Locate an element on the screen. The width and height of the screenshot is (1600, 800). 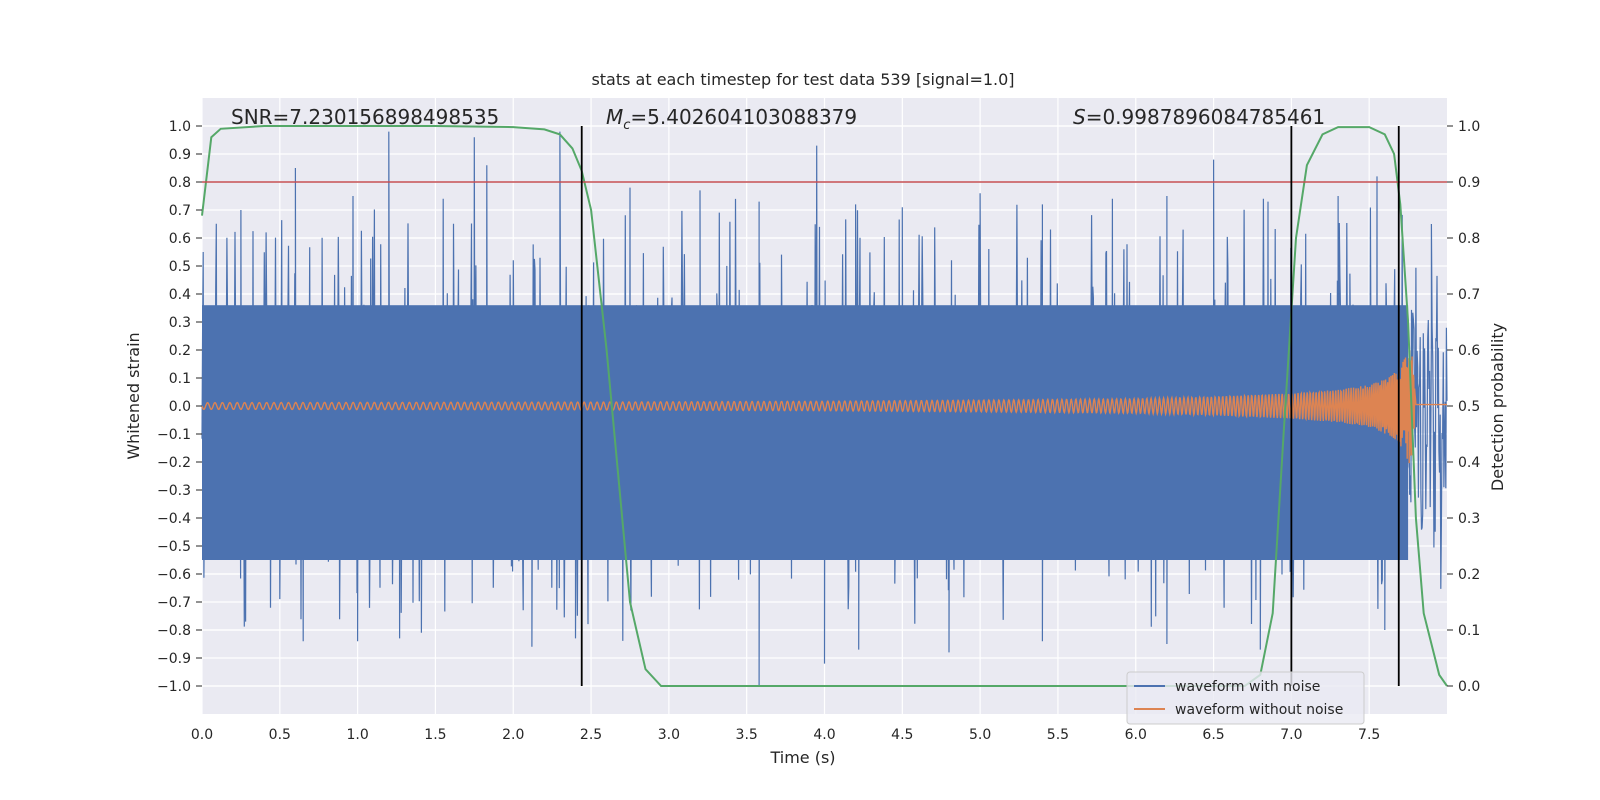
y2-tick-label: 1.0 is located at coordinates (1469, 127).